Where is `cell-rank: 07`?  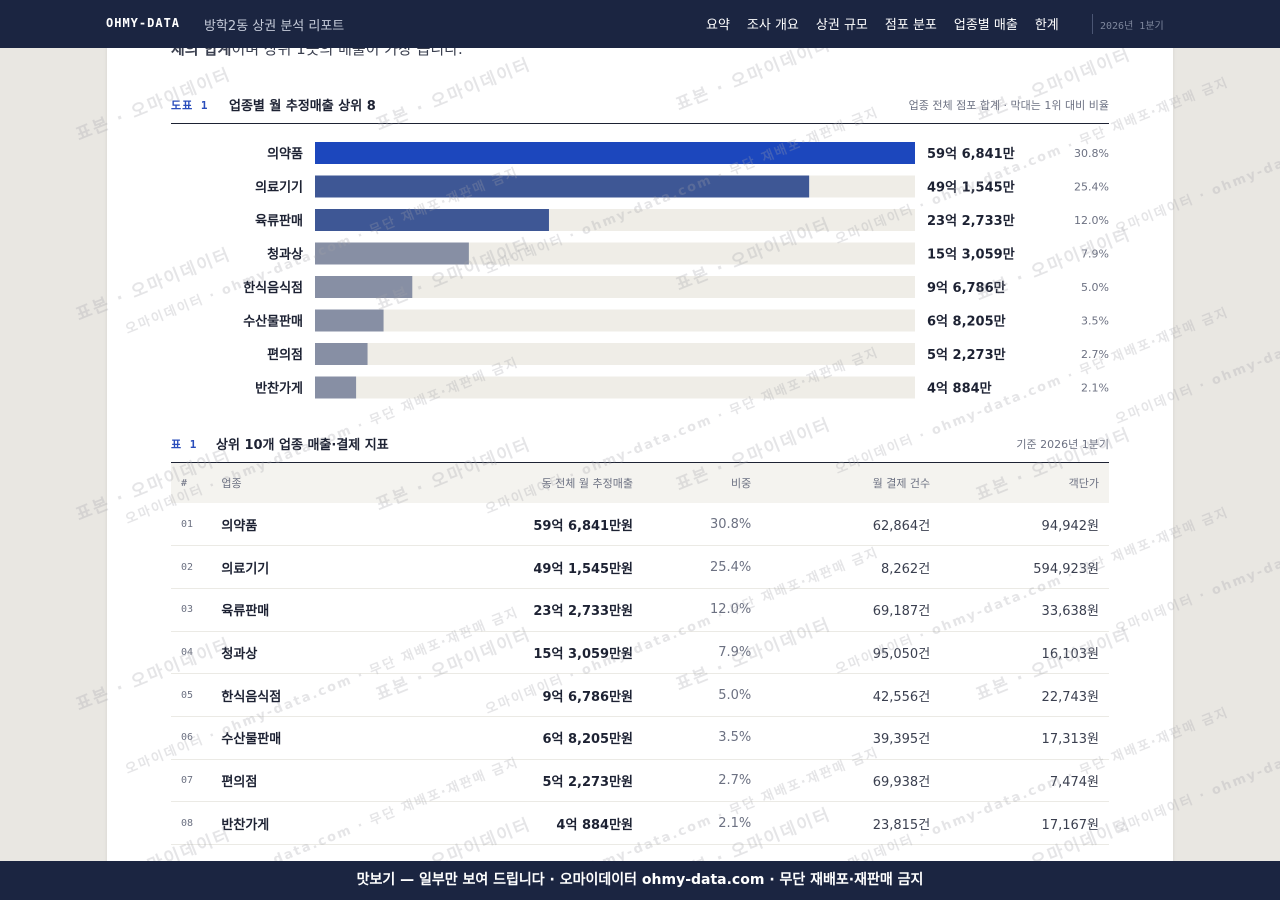 cell-rank: 07 is located at coordinates (191, 781).